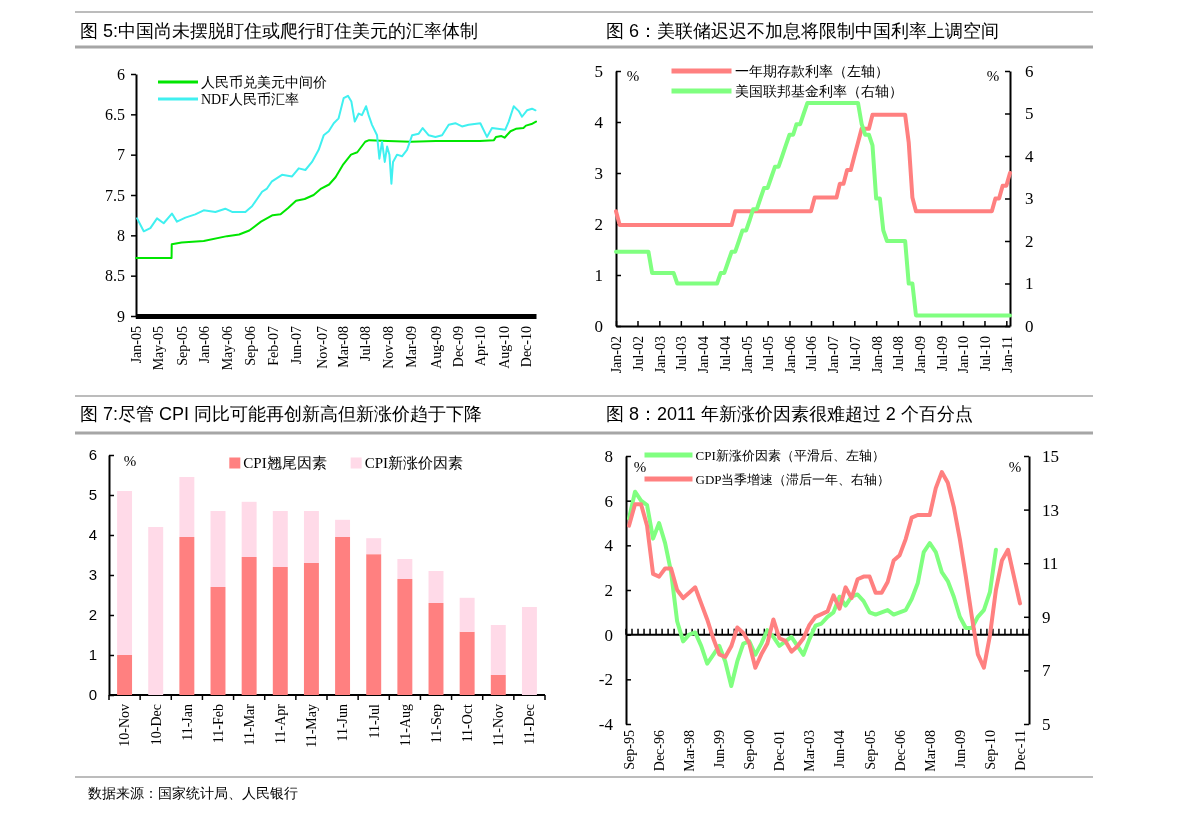 The image size is (1191, 819). What do you see at coordinates (811, 71) in the screenshot?
I see `legend-label: 一年期存款利率（左轴）` at bounding box center [811, 71].